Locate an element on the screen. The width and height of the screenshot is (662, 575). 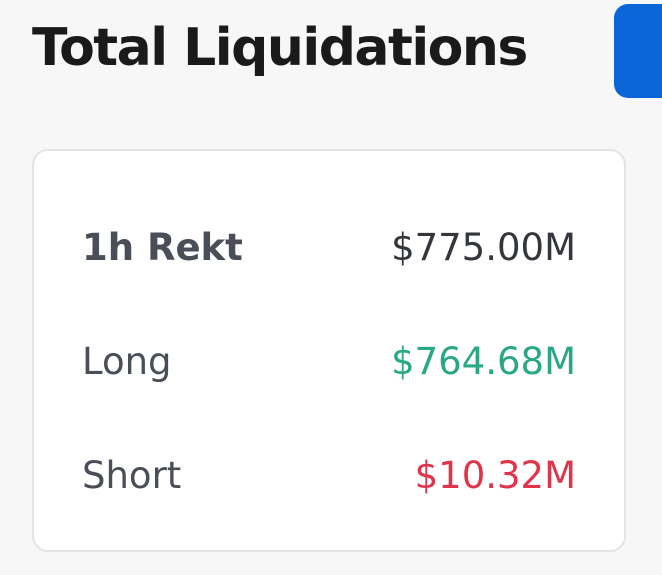
row: Long $764.68M is located at coordinates (329, 361).